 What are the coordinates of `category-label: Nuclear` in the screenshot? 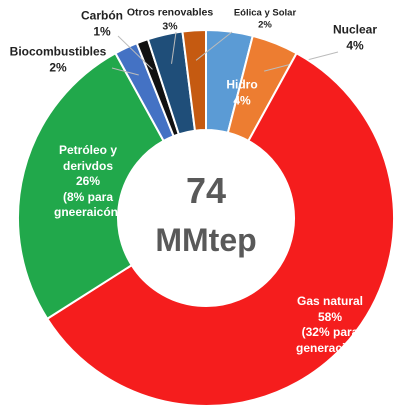 It's located at (355, 29).